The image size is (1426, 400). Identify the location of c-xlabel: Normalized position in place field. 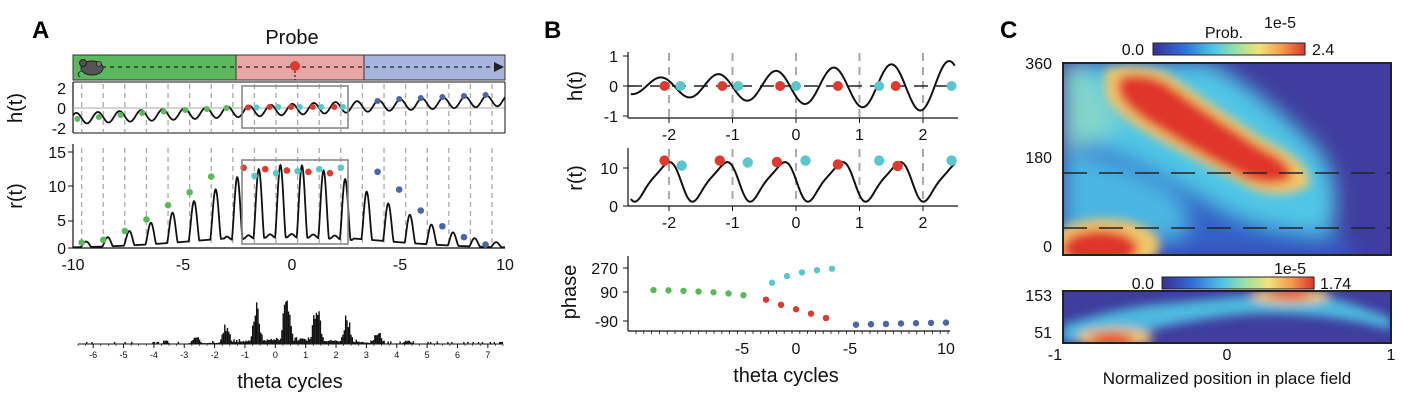
(1227, 378).